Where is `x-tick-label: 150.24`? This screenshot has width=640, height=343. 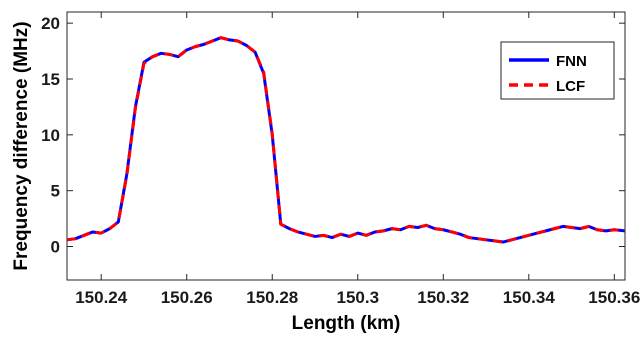 x-tick-label: 150.24 is located at coordinates (101, 297).